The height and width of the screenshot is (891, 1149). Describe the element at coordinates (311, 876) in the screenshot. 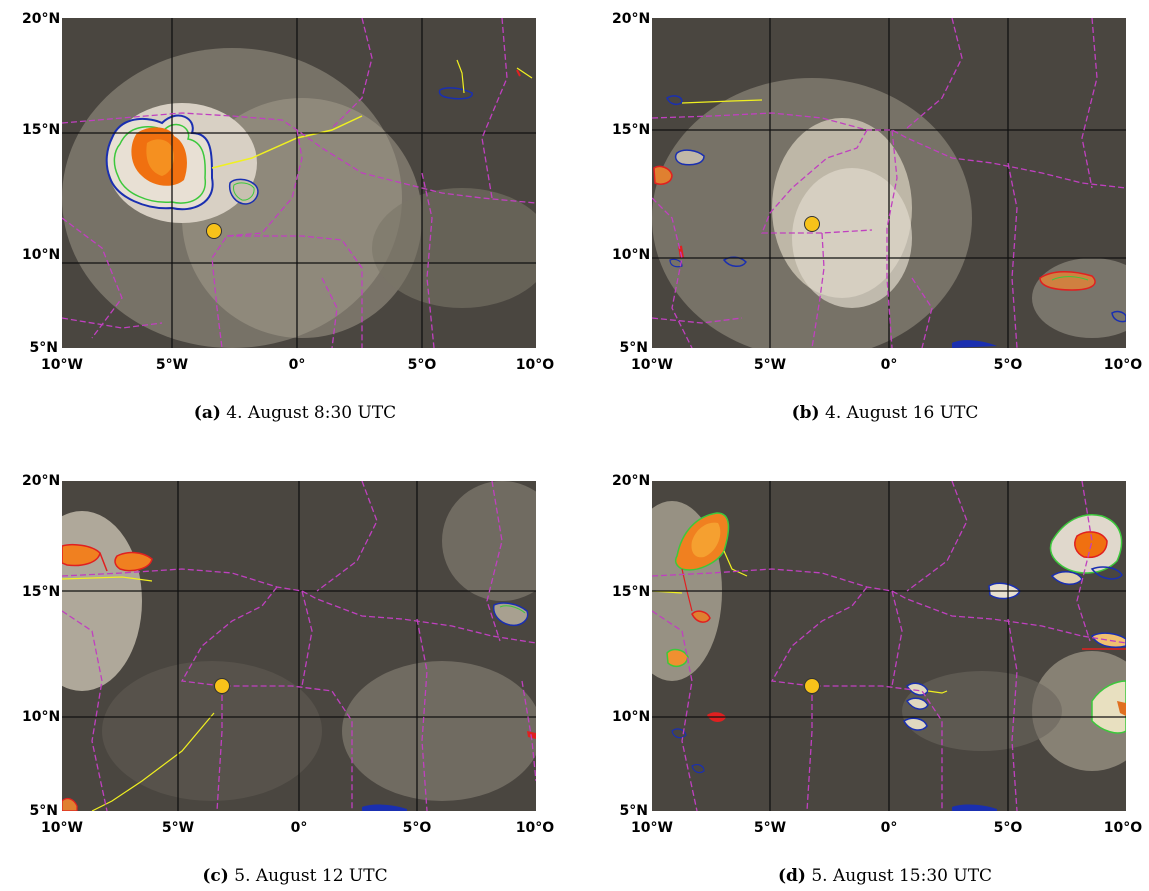

I see `caption-text: 5. August 12 UTC` at that location.